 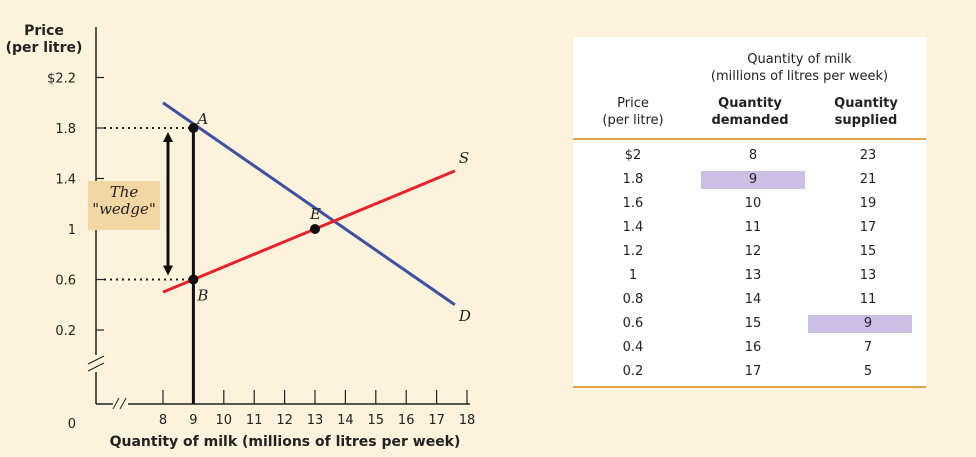 I want to click on table-cell: 16, so click(x=753, y=347).